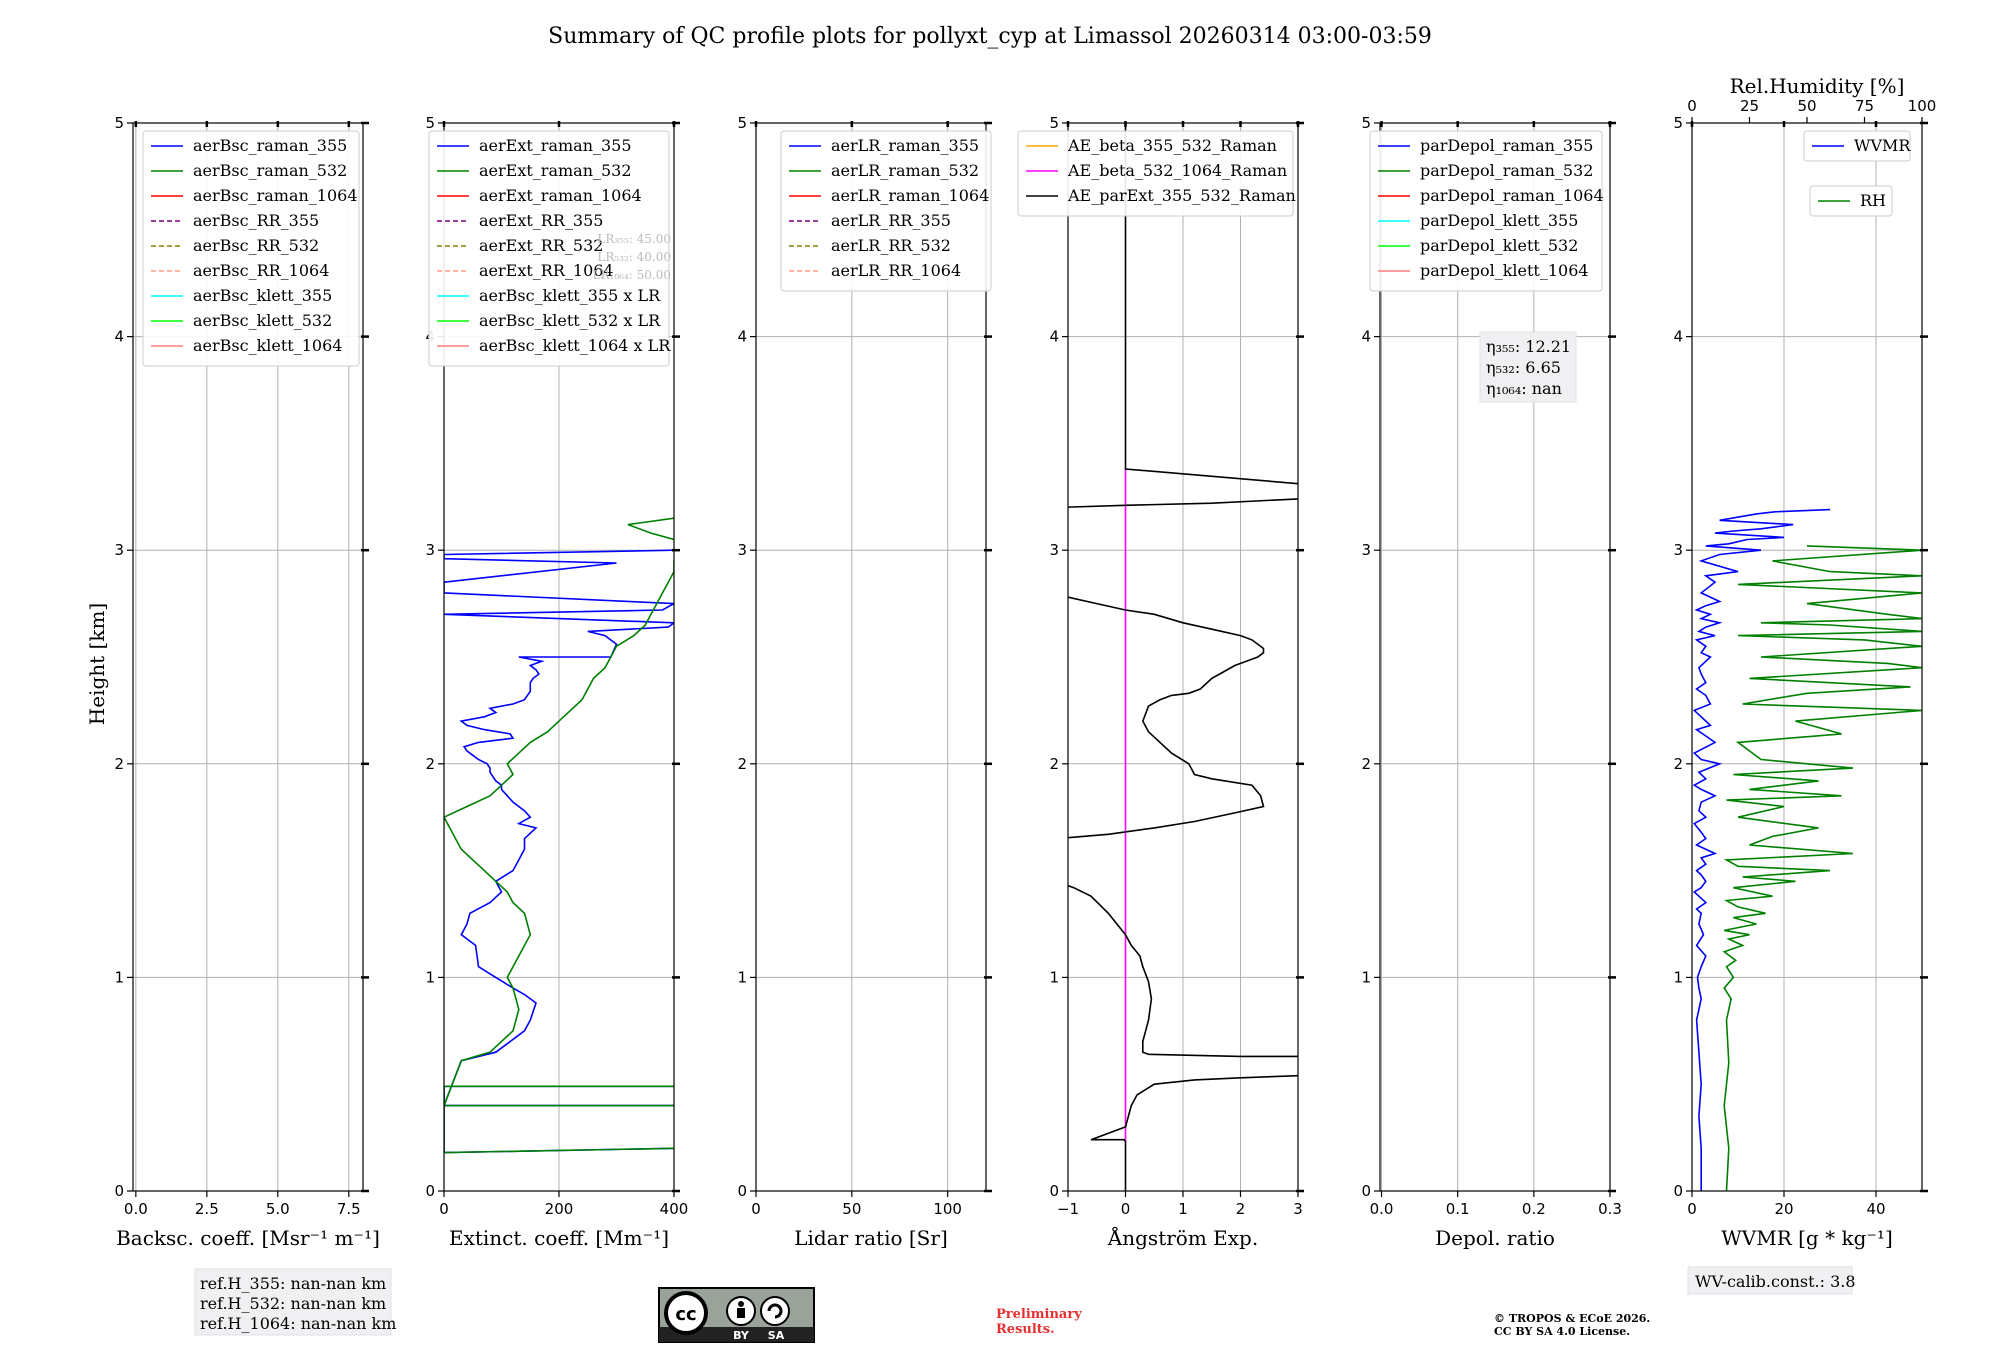  What do you see at coordinates (1523, 367) in the screenshot?
I see `eta-label: η₅₃₂: 6.65` at bounding box center [1523, 367].